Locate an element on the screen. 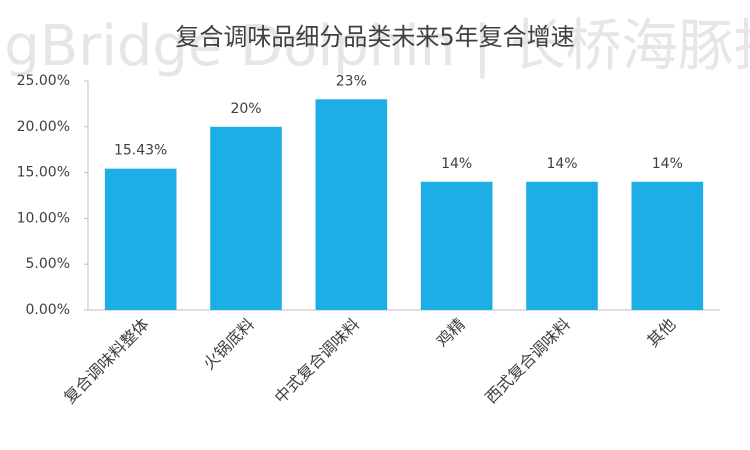 This screenshot has height=450, width=750. x-tick-label: 火锅底料 is located at coordinates (228, 344).